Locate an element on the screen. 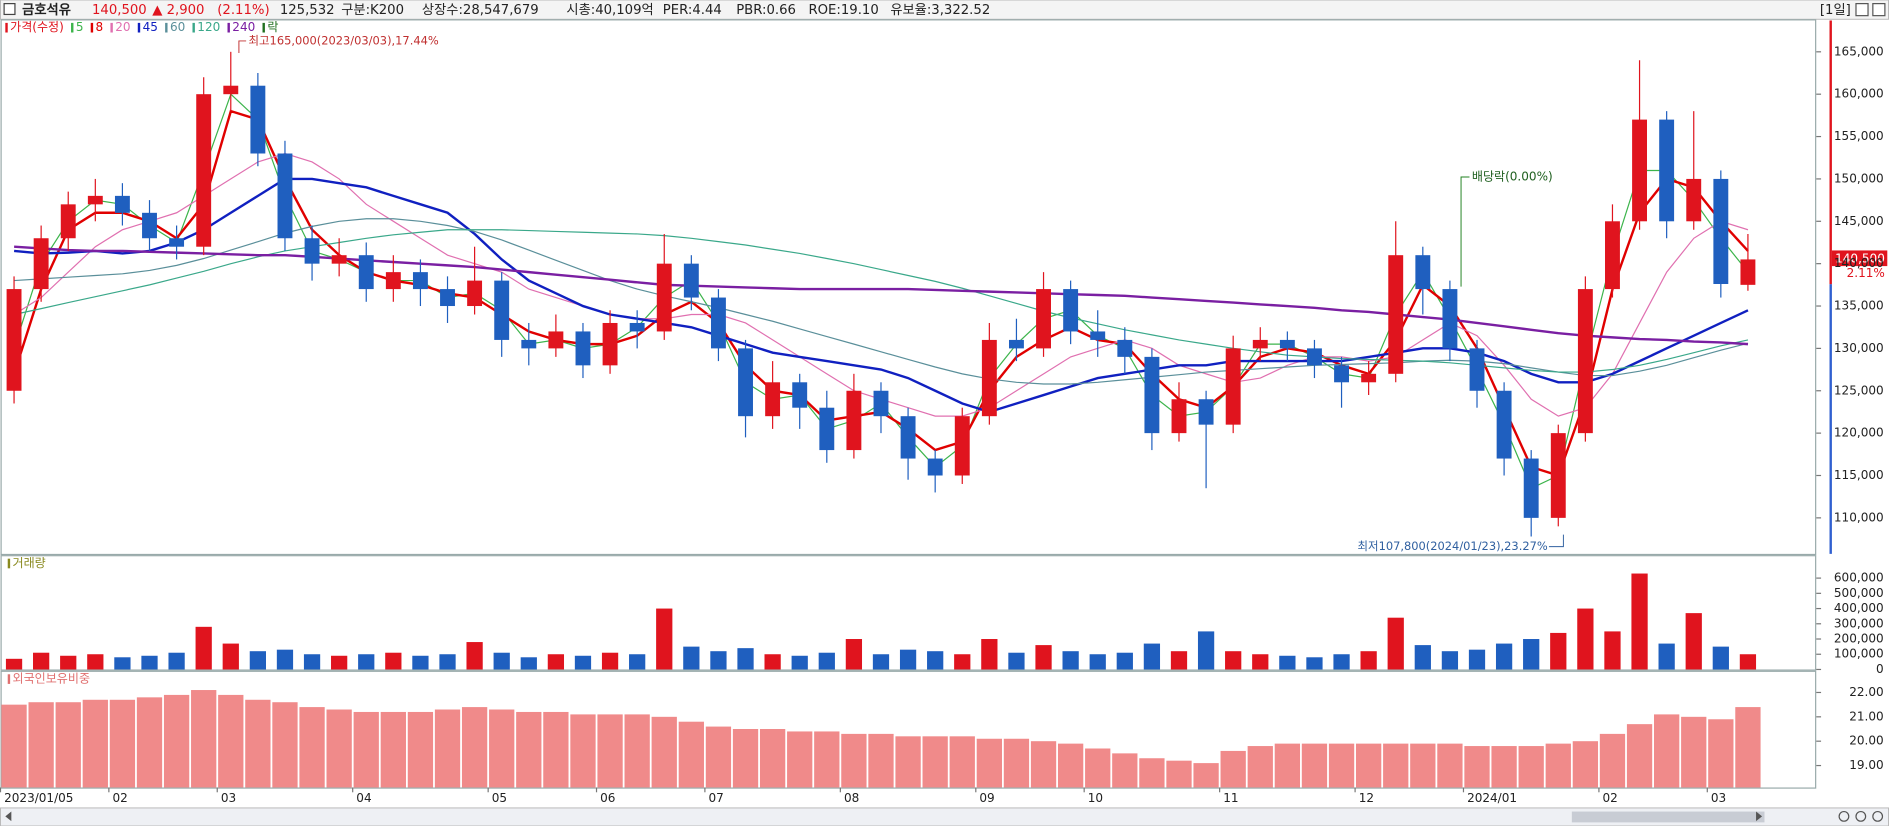 This screenshot has height=826, width=1889. zoom-in is located at coordinates (1861, 816).